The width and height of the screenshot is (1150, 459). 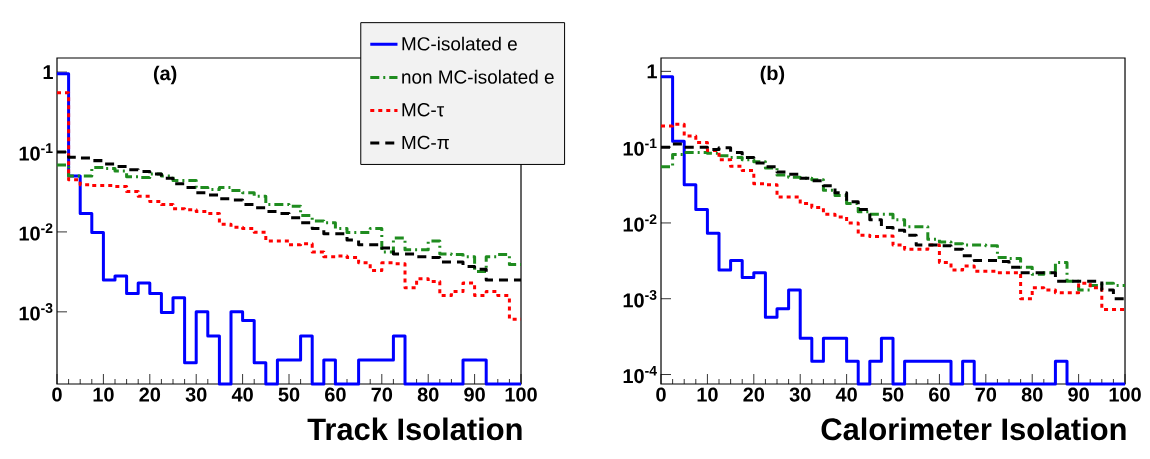 What do you see at coordinates (459, 43) in the screenshot?
I see `legend-label: MC-isolated e` at bounding box center [459, 43].